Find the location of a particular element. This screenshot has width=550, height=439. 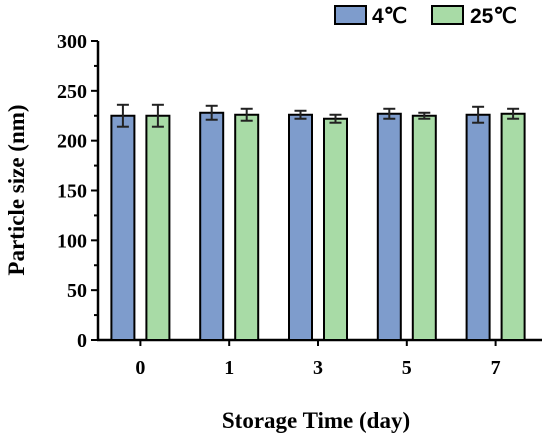

legend-label-4c: 4℃ is located at coordinates (389, 16).